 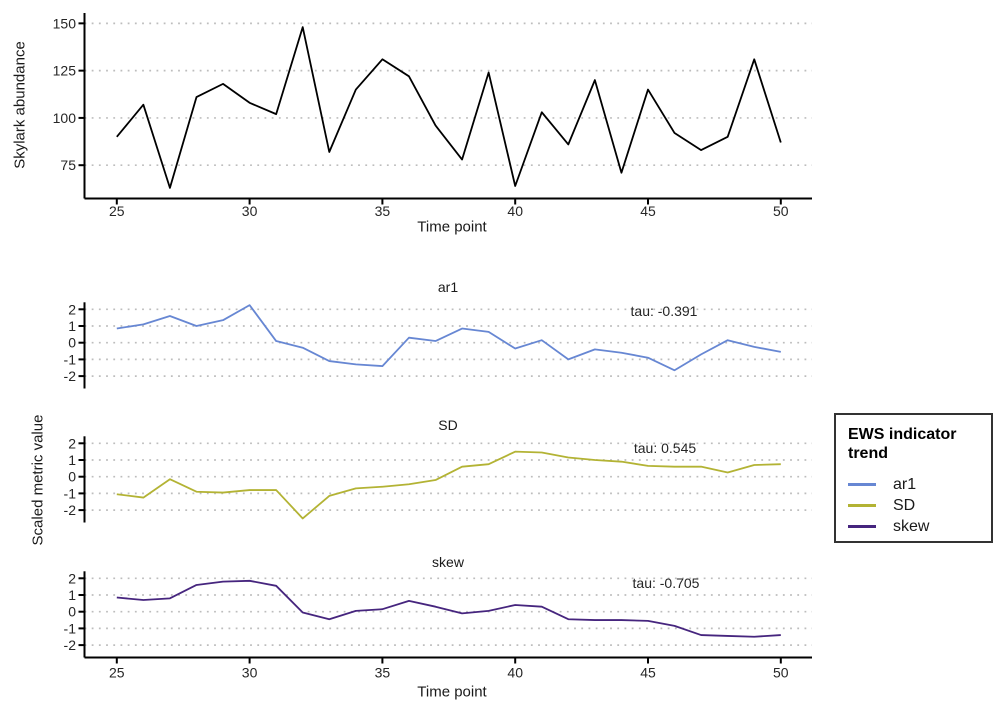 I want to click on legend-item-ar1: ar1, so click(x=915, y=484).